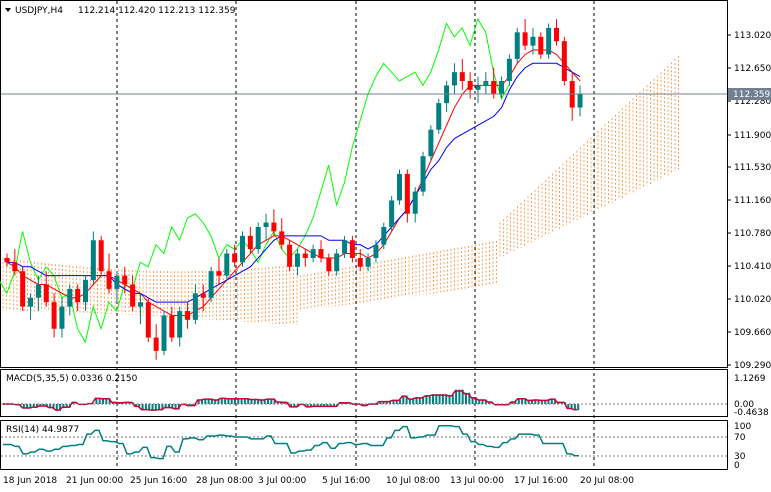  I want to click on time-tick: 3 Jul 00:00, so click(282, 481).